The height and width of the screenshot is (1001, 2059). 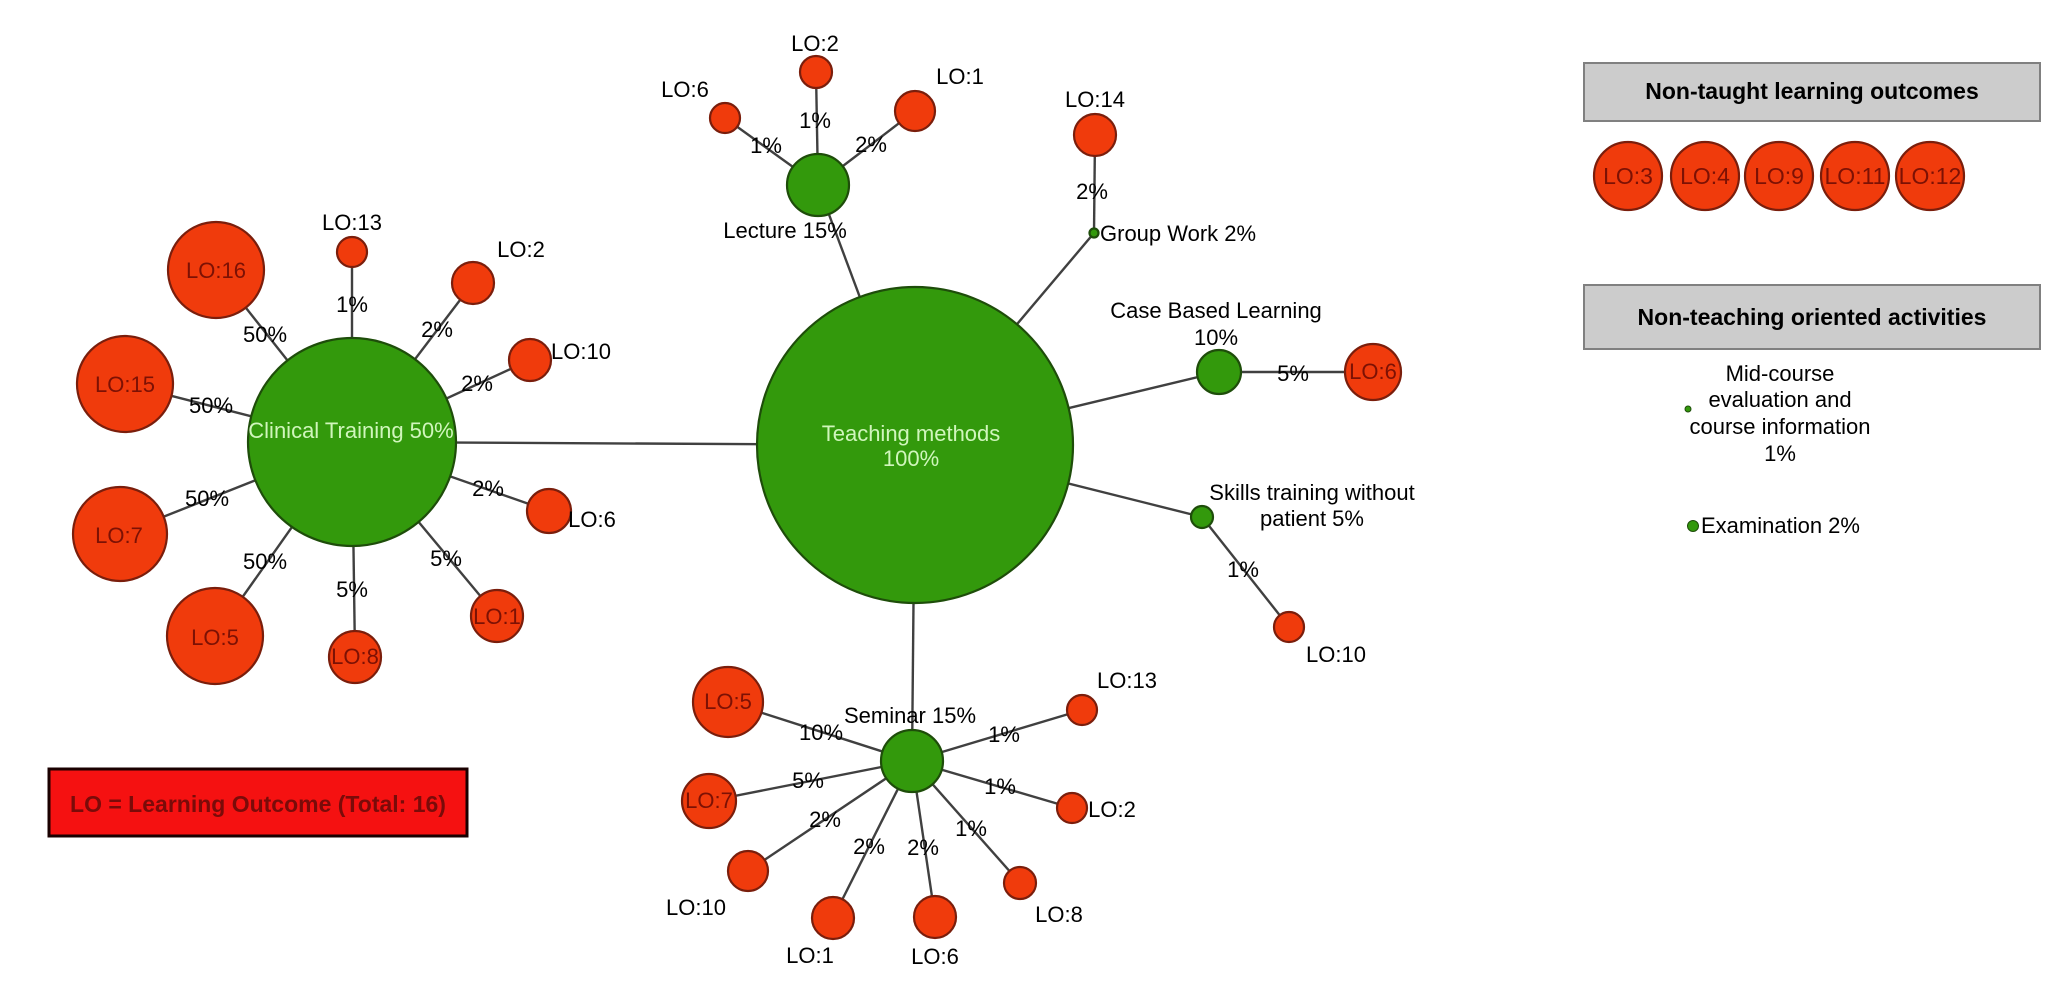 I want to click on svg-text: course information, so click(x=1780, y=426).